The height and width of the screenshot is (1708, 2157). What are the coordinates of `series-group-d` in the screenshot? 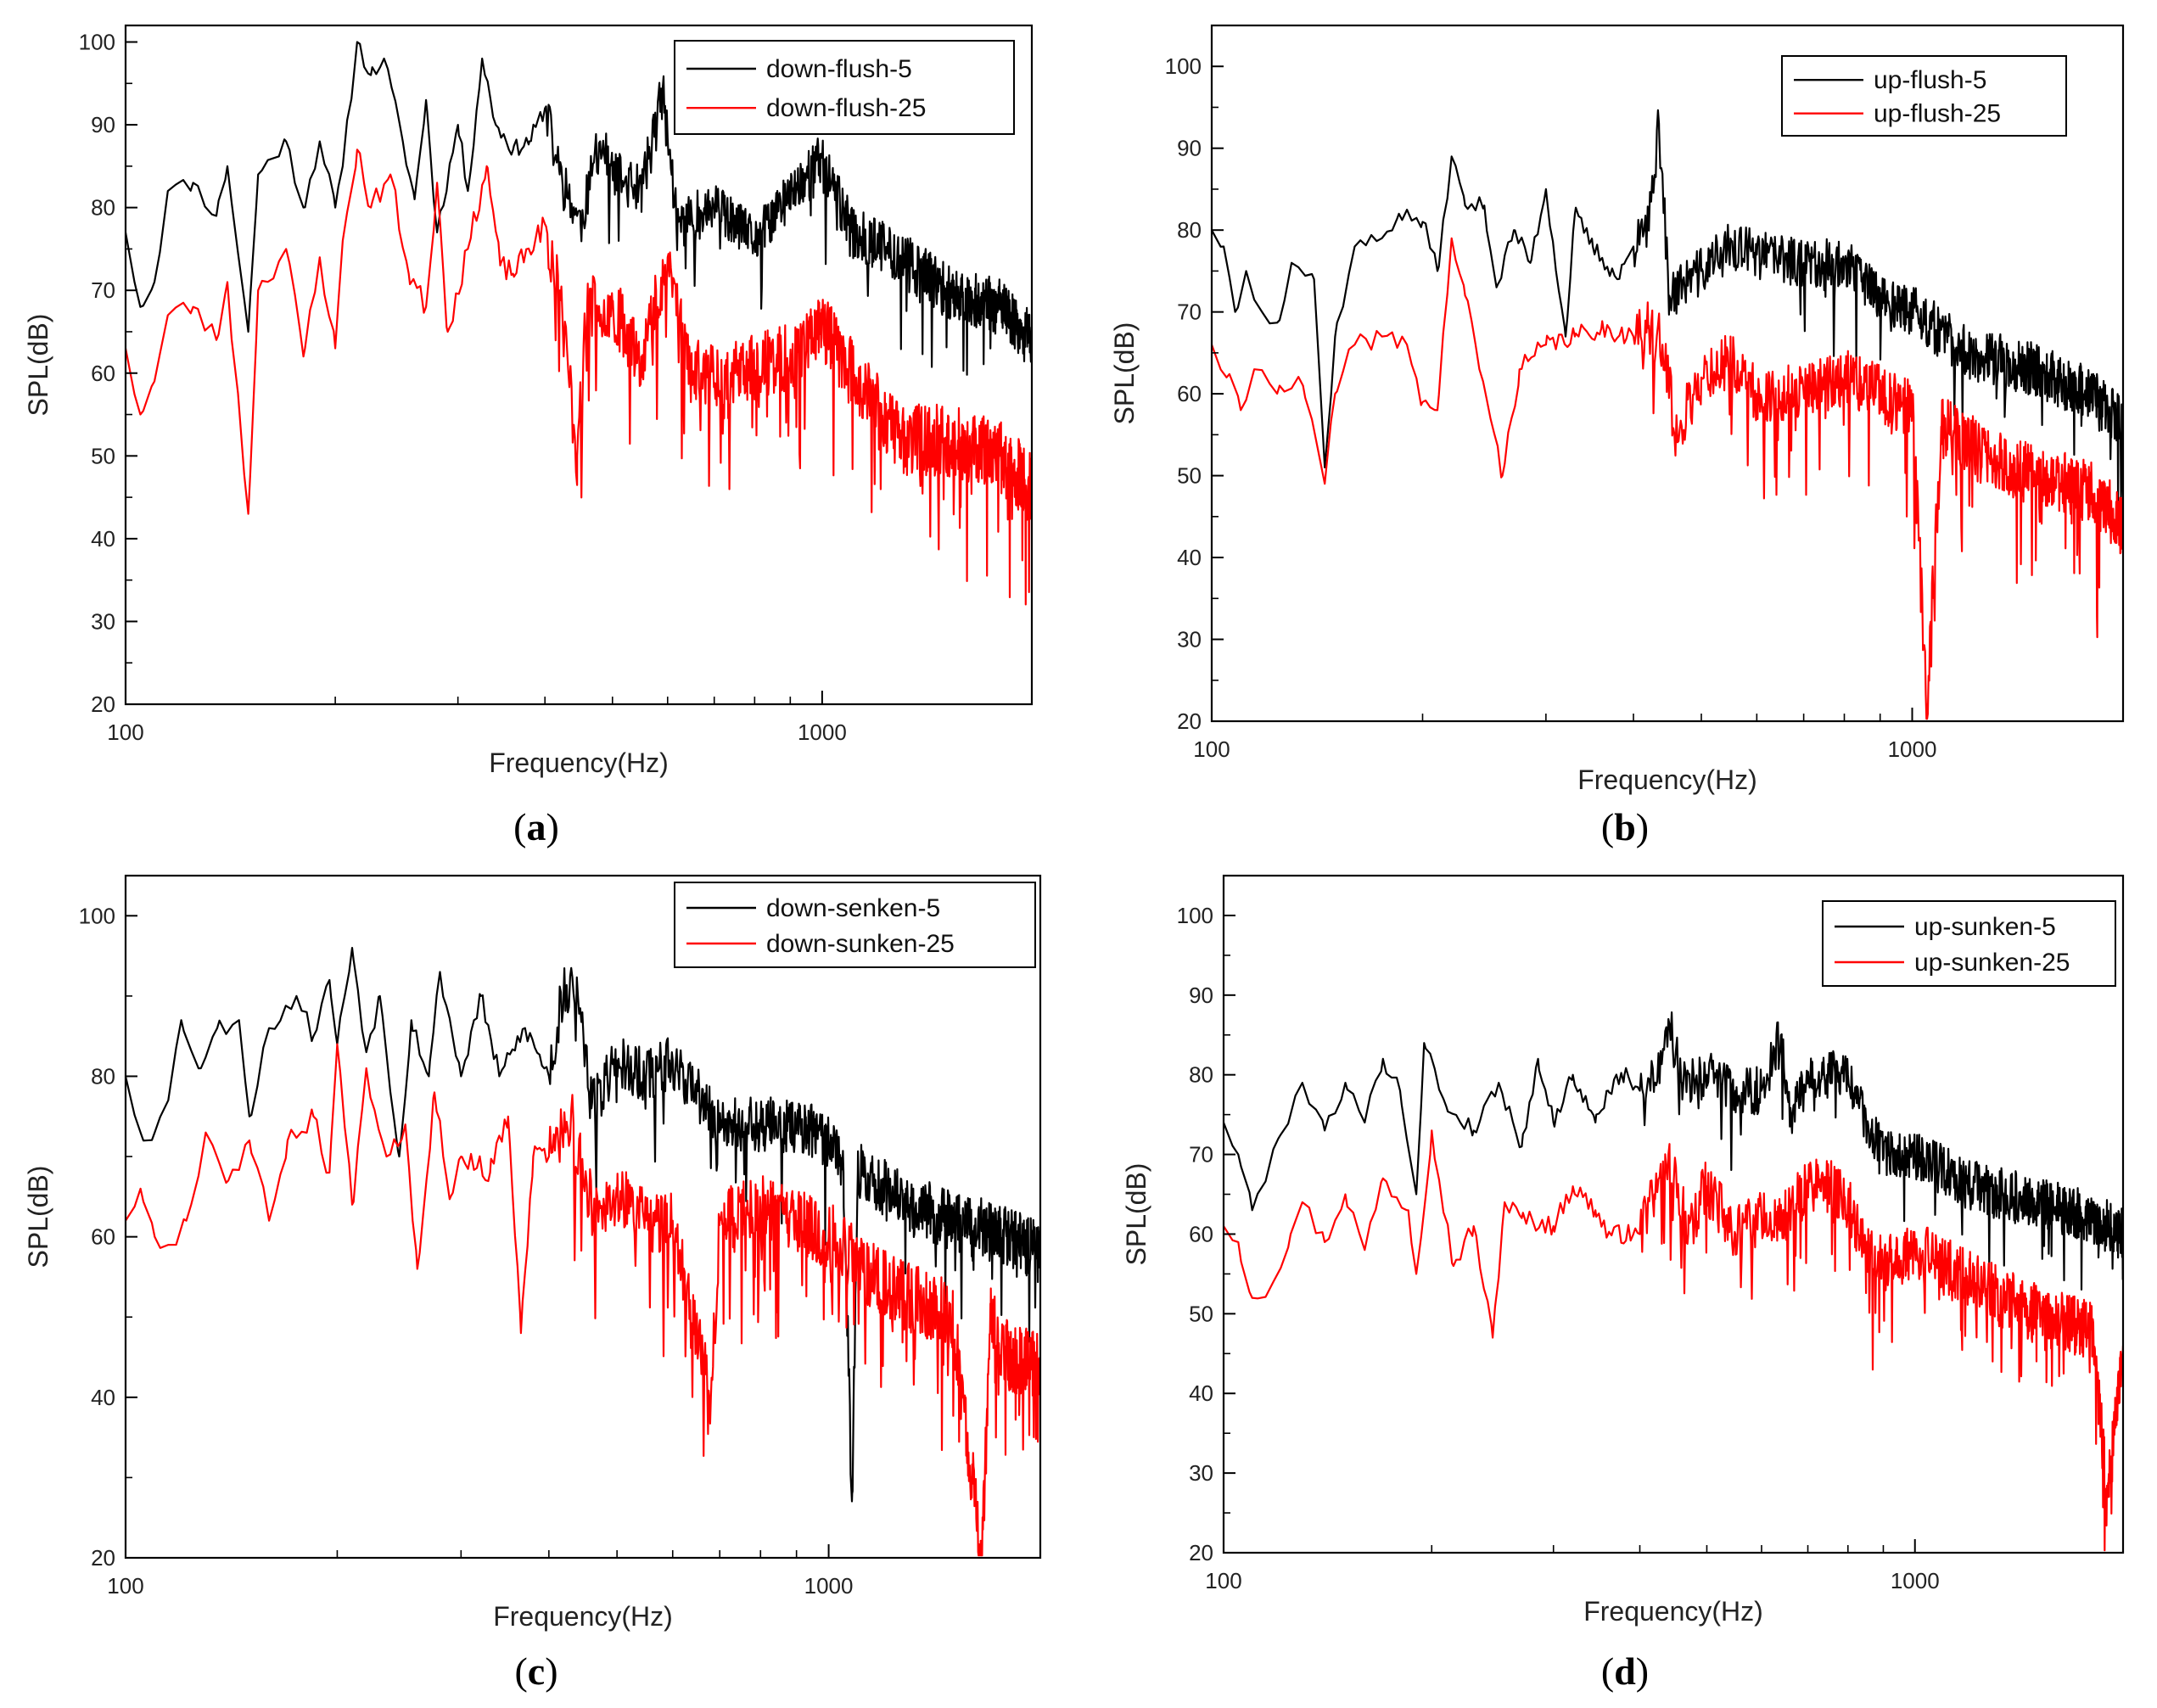 It's located at (1673, 1281).